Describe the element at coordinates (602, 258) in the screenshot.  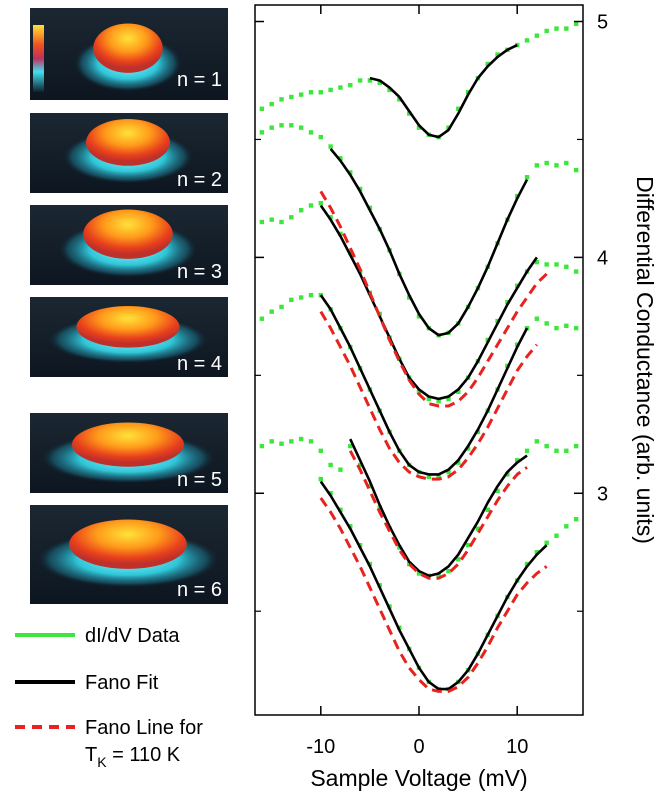
I see `y-tick-label: 4` at that location.